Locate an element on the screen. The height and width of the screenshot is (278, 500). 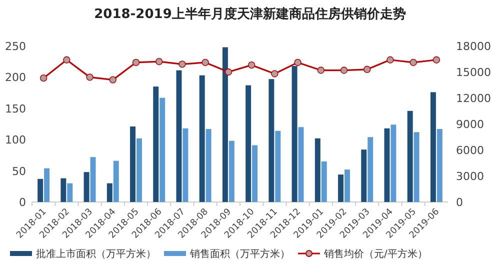
legend-label: 批准上市面积（万平方米） is located at coordinates (96, 254).